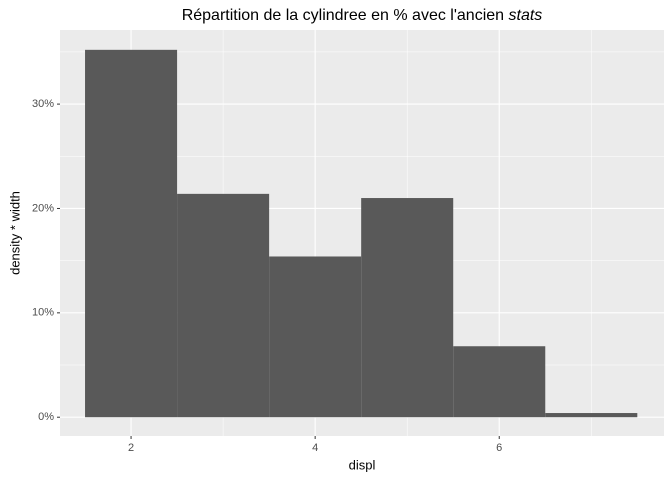 The width and height of the screenshot is (672, 480). What do you see at coordinates (315, 448) in the screenshot?
I see `x-tick-label: 4` at bounding box center [315, 448].